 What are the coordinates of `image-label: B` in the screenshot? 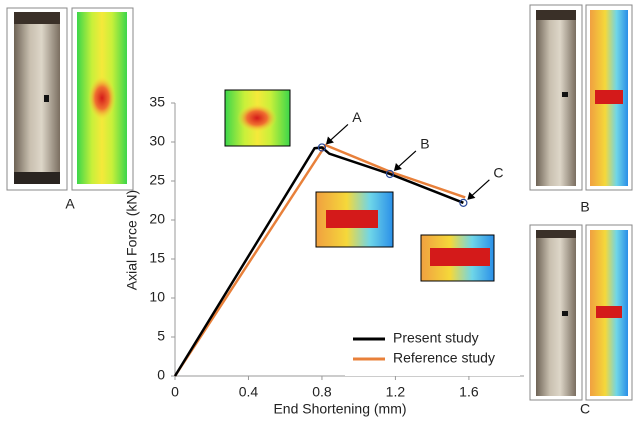 It's located at (584, 207).